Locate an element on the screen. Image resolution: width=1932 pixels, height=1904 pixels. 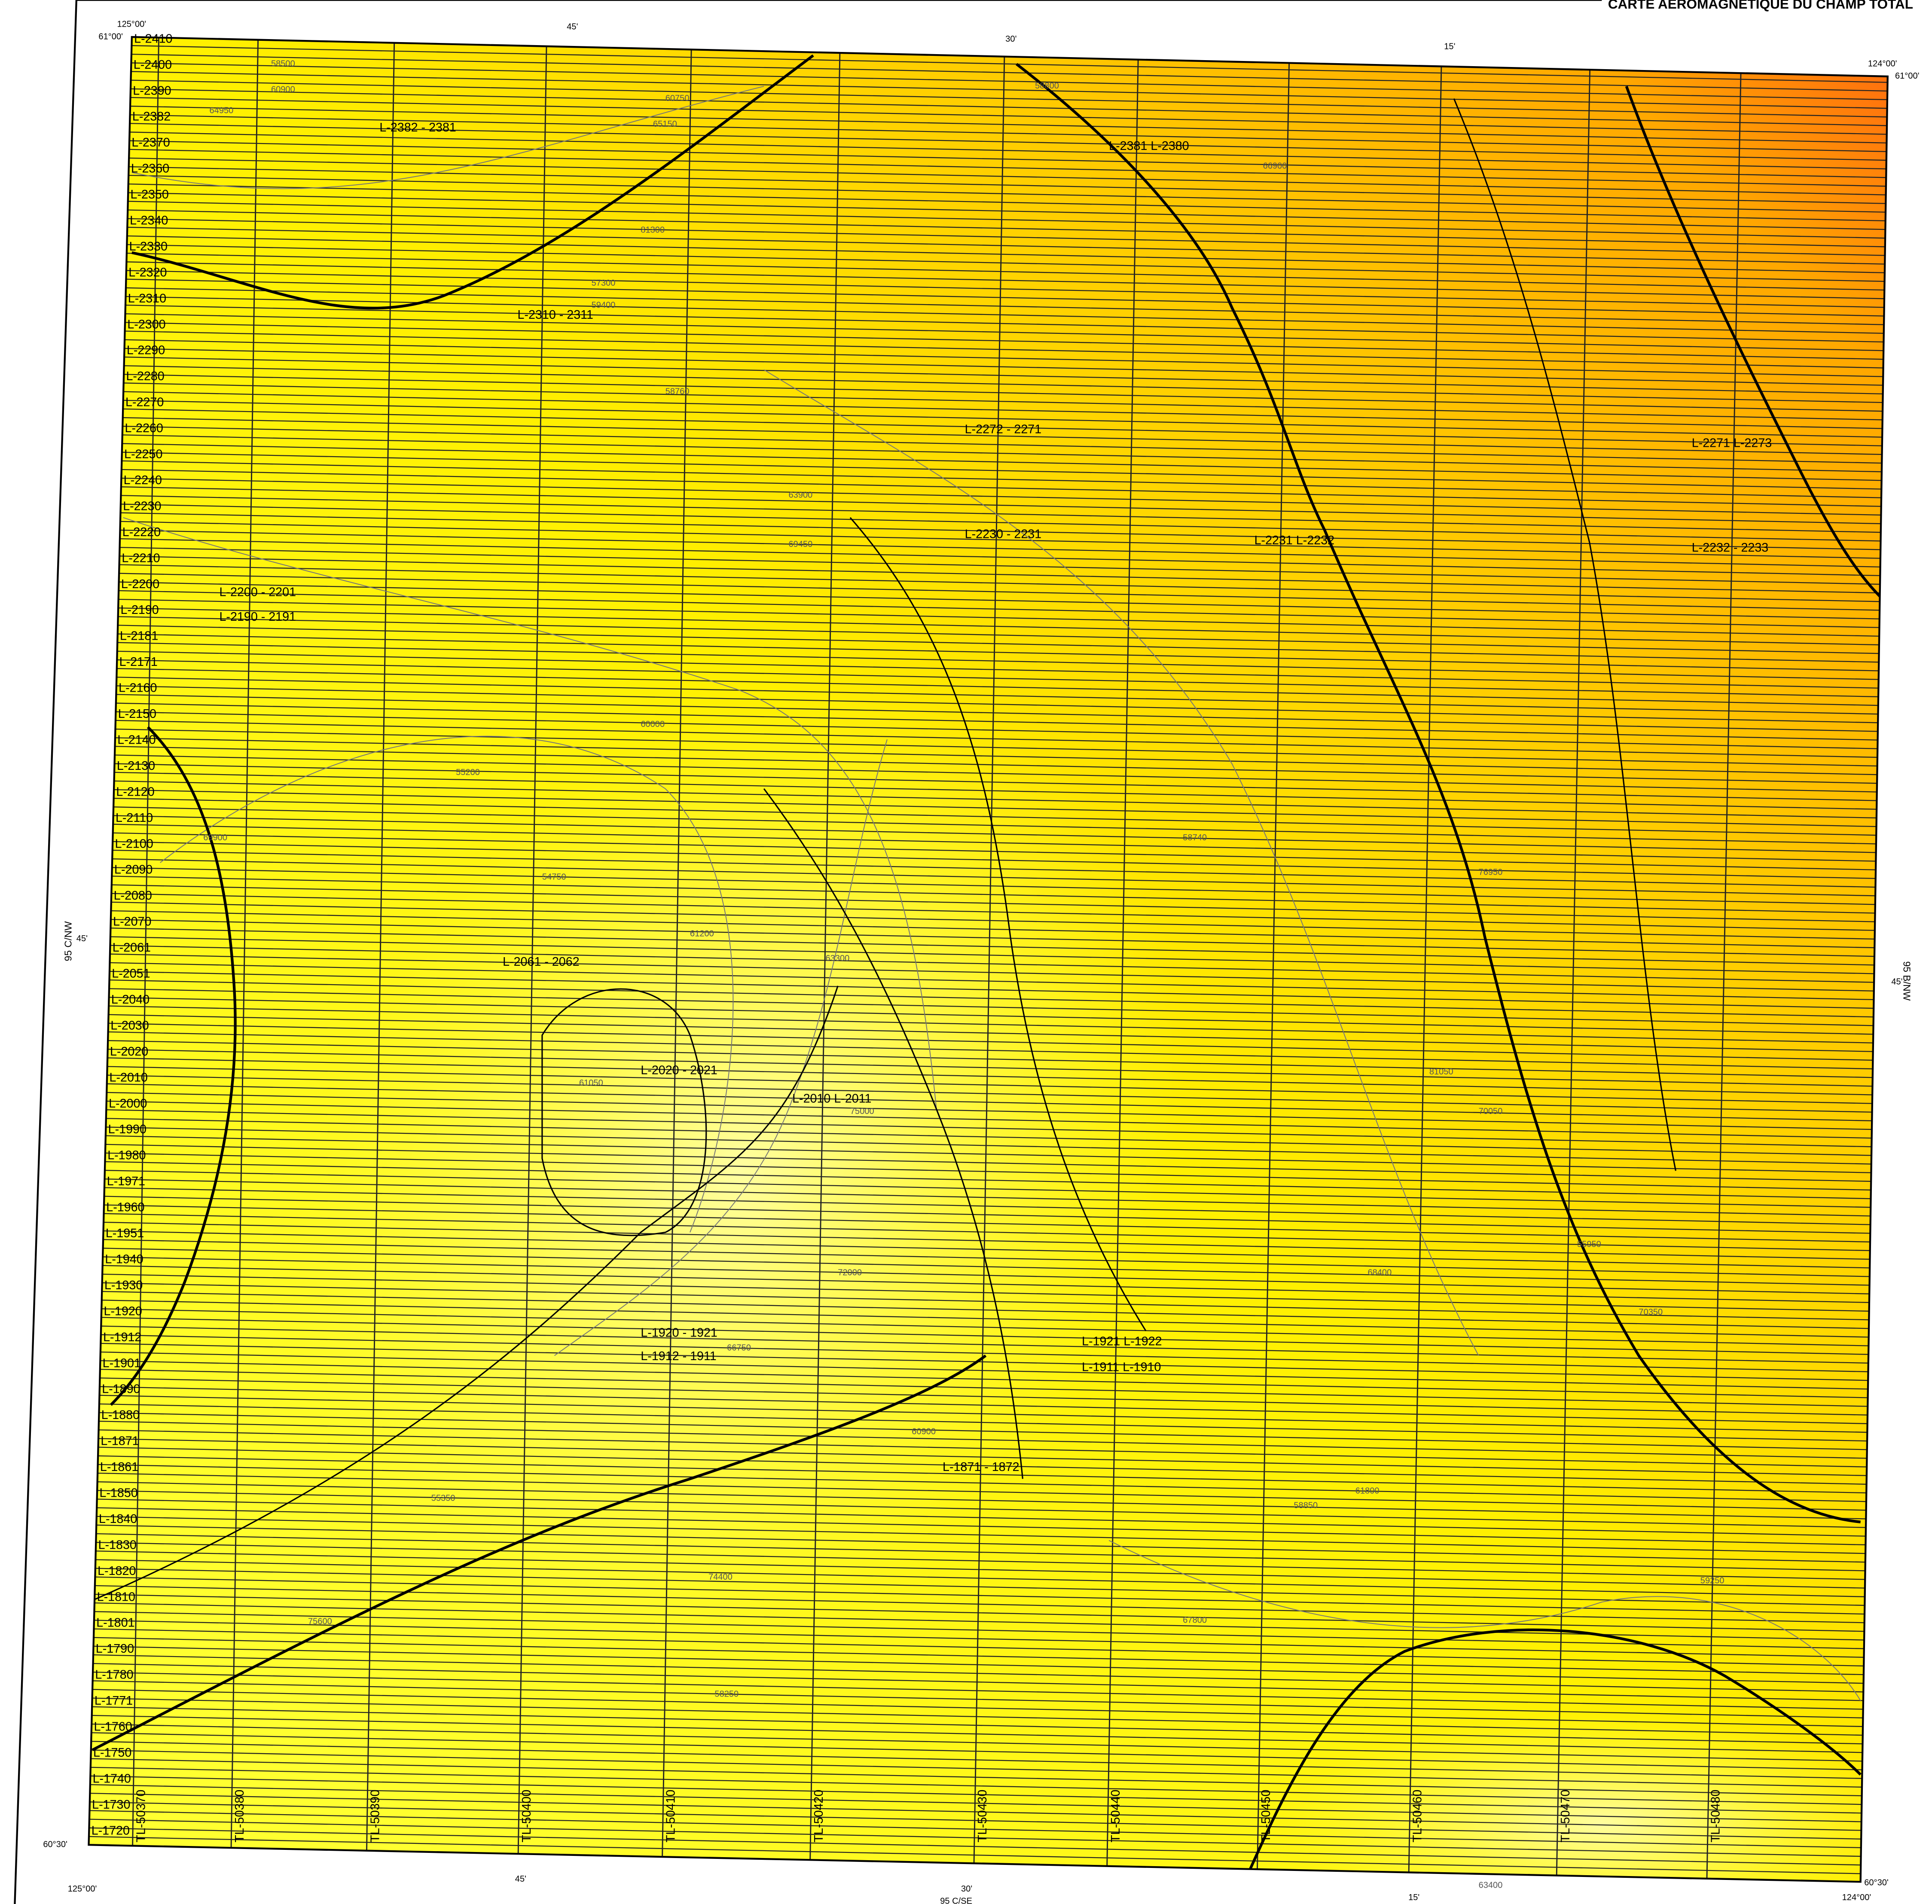
line-pair-label: L-1871 - 1872 is located at coordinates (981, 1467).